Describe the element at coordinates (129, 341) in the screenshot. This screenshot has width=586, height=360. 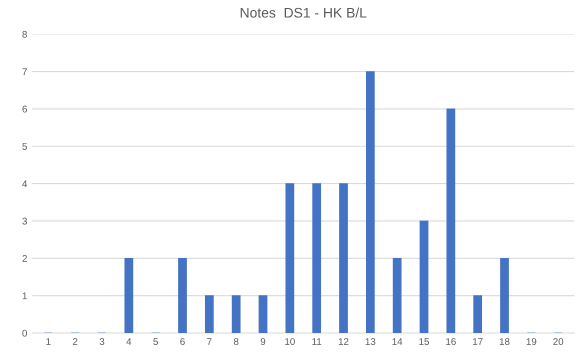
I see `x-tick-label: 4` at that location.